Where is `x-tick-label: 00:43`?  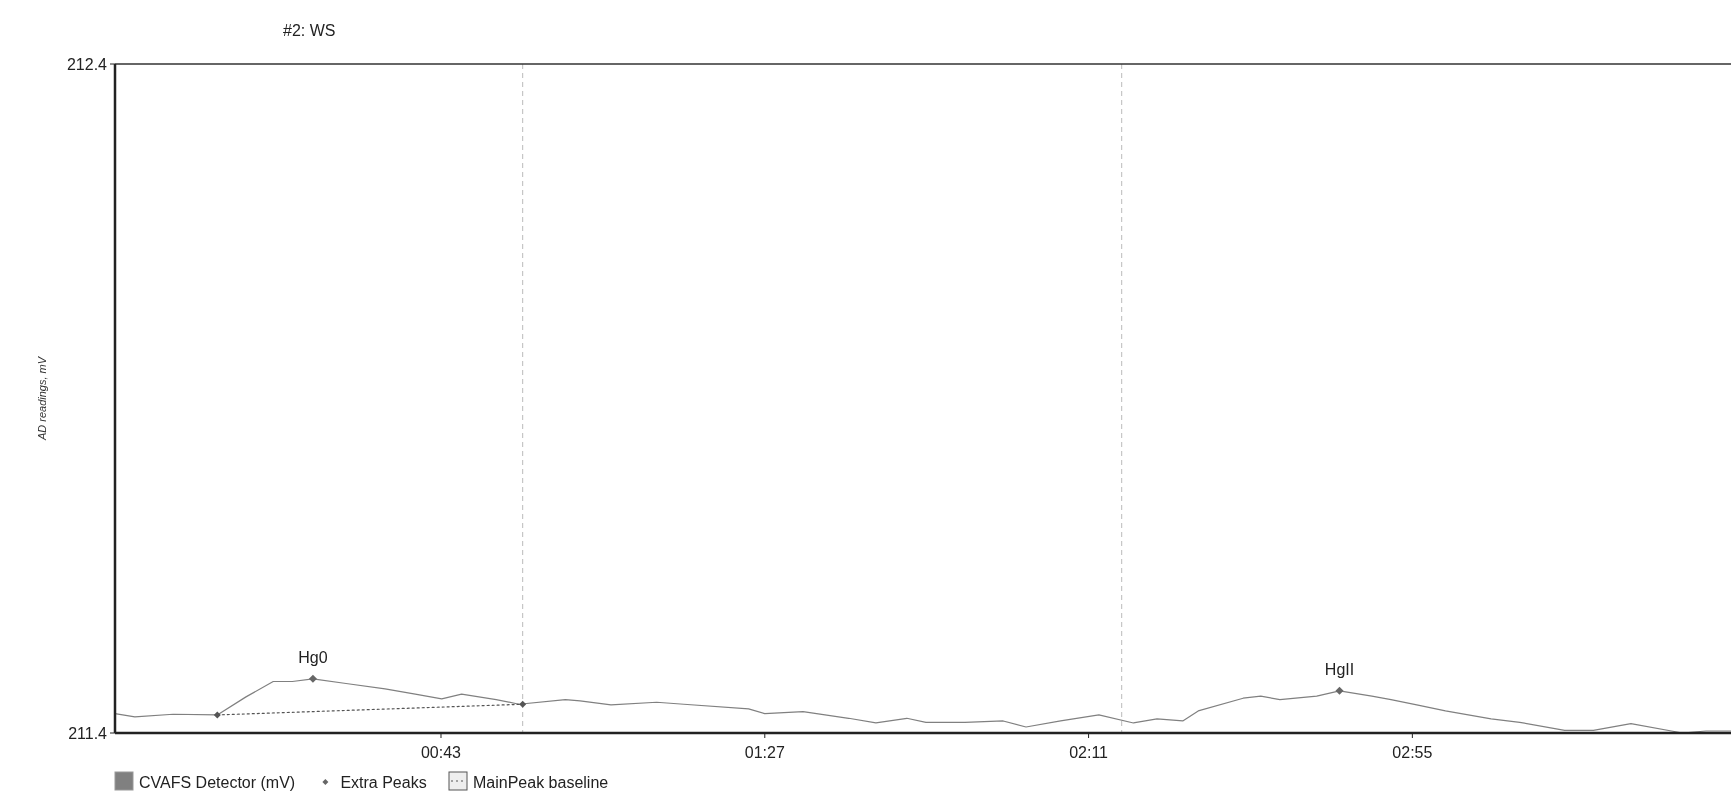 x-tick-label: 00:43 is located at coordinates (441, 752).